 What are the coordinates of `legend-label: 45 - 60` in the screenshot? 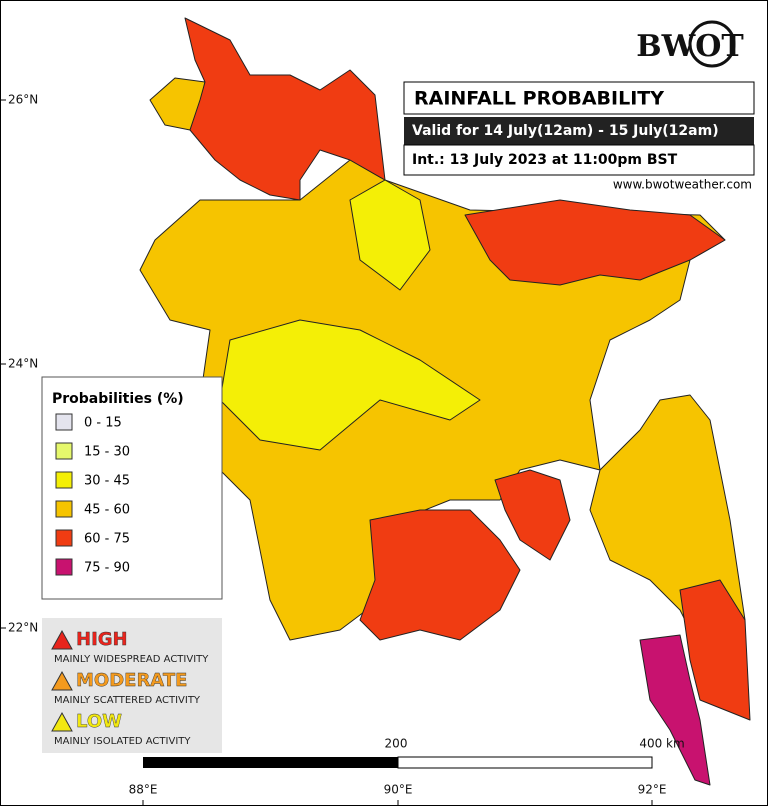 It's located at (107, 510).